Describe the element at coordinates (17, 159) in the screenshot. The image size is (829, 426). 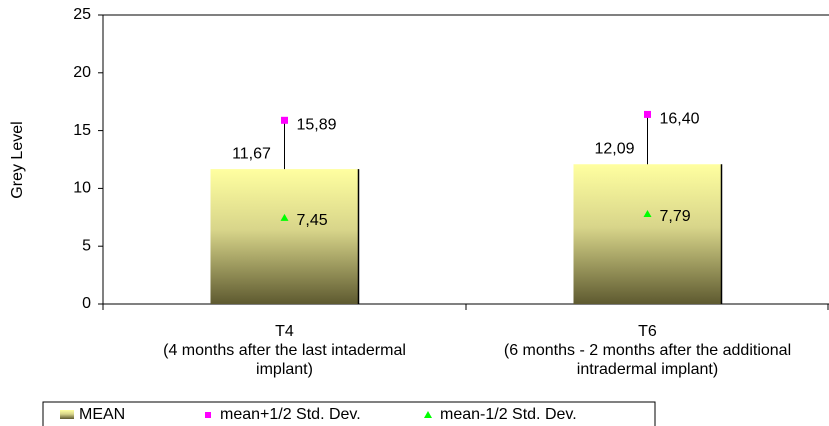
I see `y-axis-label: Grey Level` at that location.